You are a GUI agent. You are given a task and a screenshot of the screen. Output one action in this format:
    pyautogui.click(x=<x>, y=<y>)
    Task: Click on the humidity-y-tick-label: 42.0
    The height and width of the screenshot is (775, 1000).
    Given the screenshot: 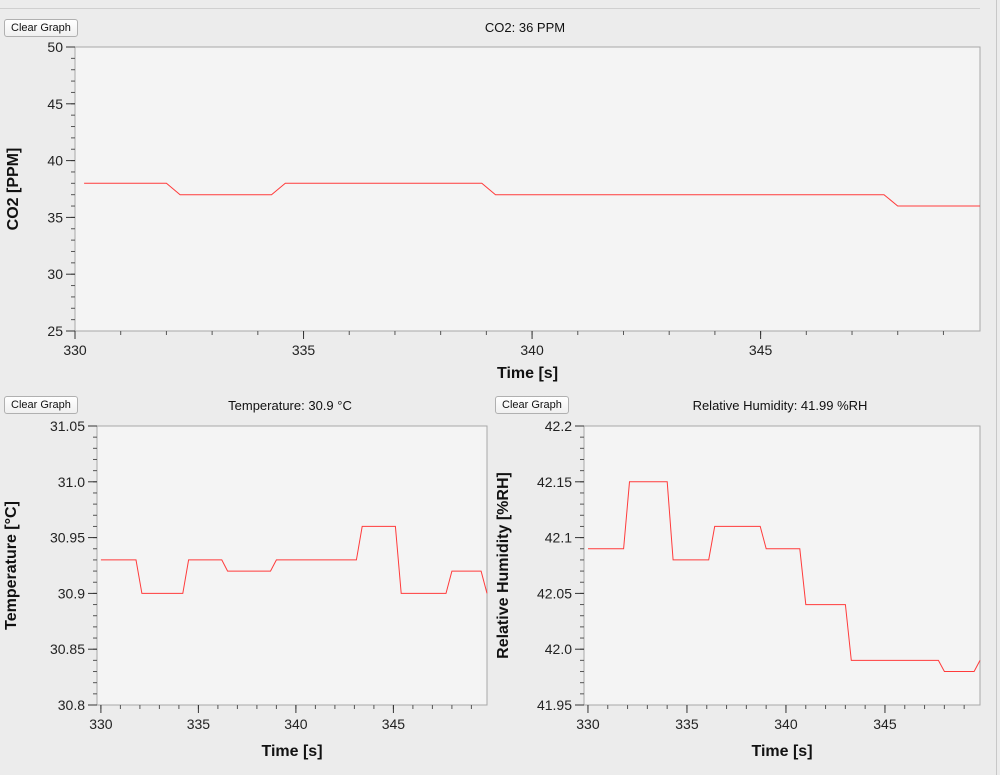 What is the action you would take?
    pyautogui.click(x=558, y=649)
    